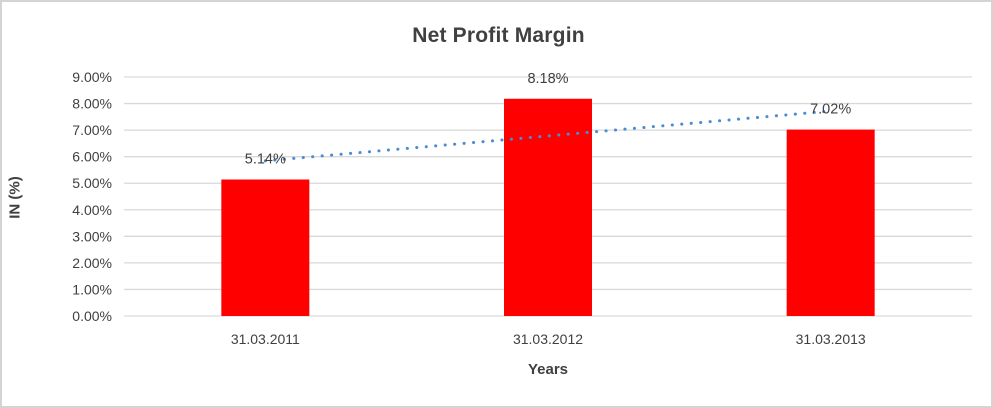 The image size is (993, 408). Describe the element at coordinates (830, 110) in the screenshot. I see `data-label: 7.02%` at that location.